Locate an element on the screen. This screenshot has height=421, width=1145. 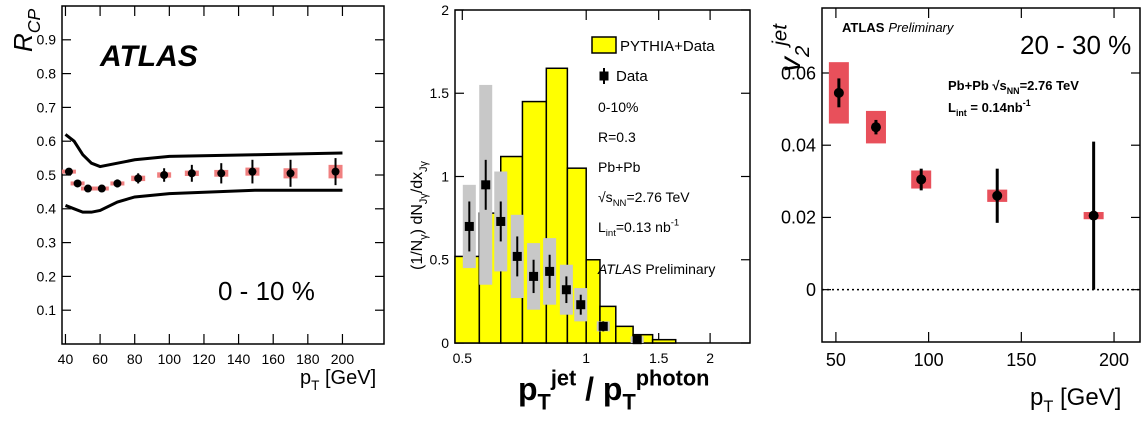
x-axis-label-part: jet is located at coordinates (563, 378).